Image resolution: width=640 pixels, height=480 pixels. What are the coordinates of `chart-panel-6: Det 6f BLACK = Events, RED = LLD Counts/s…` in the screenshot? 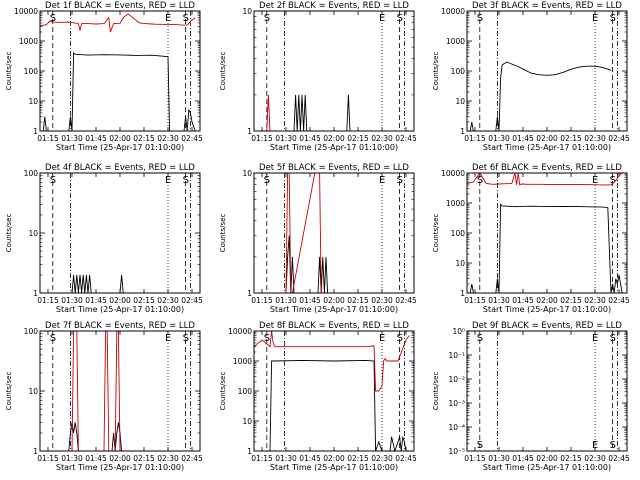 It's located at (531, 238).